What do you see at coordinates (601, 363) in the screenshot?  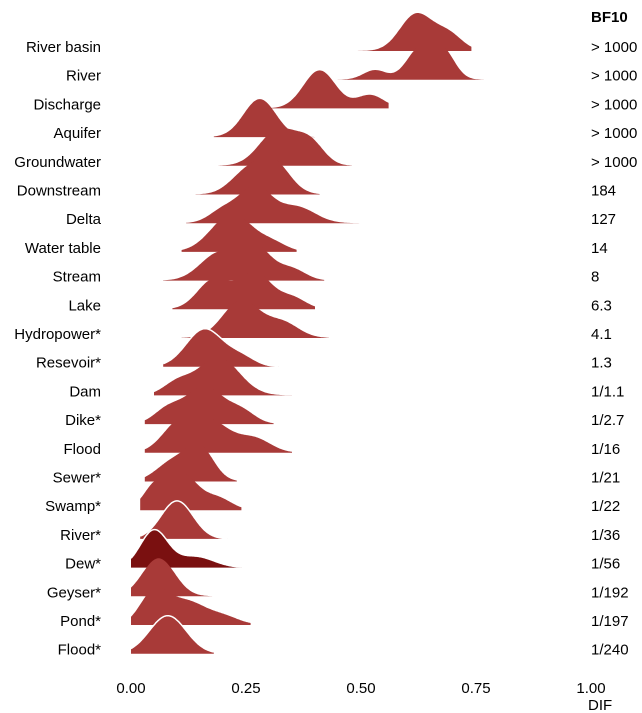 I see `bf-value: 1.3` at bounding box center [601, 363].